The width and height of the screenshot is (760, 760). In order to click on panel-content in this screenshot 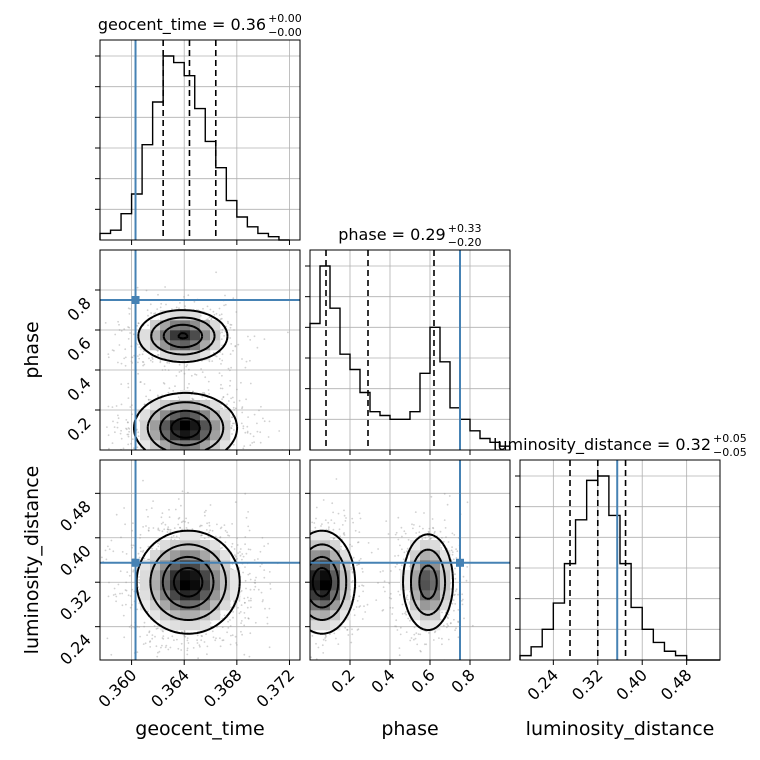, I will do `click(398, 560)`.